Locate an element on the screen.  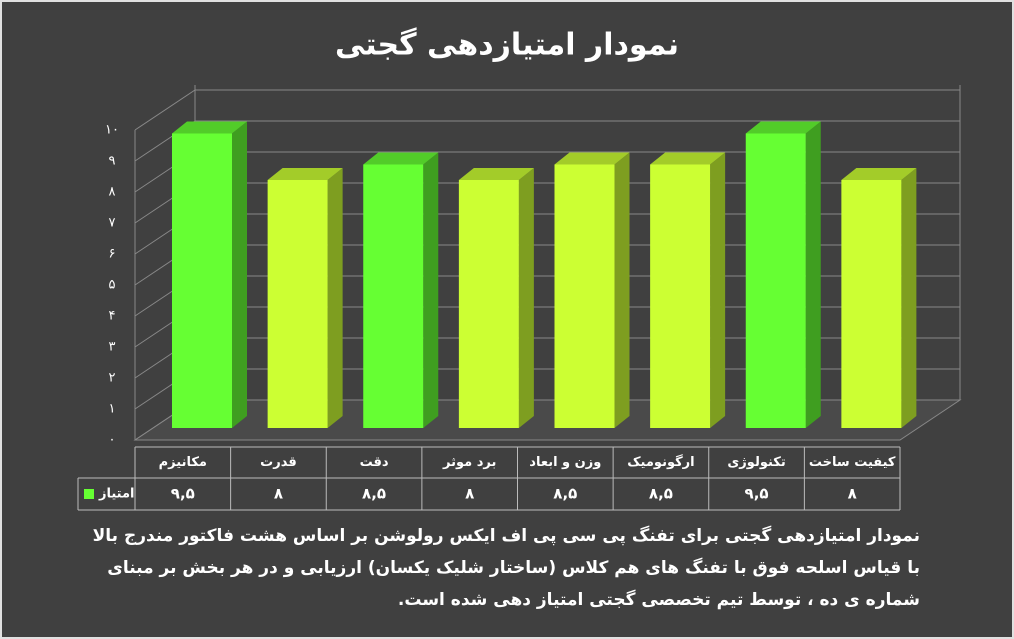
x-tick-label: ارگونومیک is located at coordinates (660, 462).